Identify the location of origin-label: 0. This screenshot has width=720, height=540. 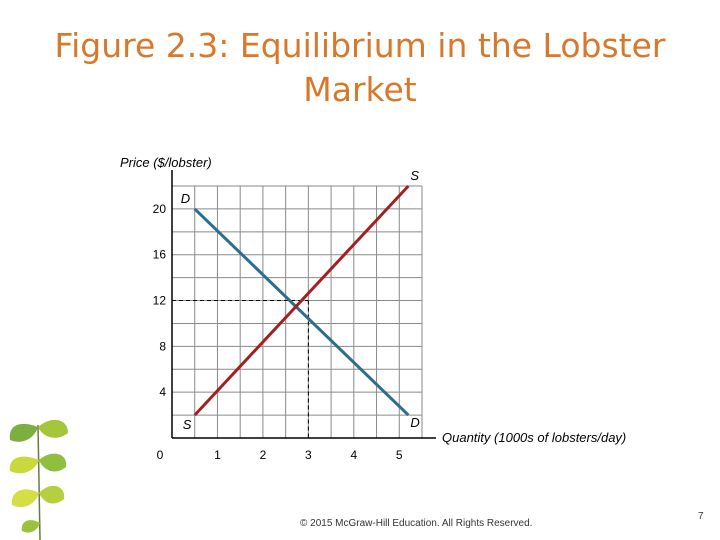
(160, 455).